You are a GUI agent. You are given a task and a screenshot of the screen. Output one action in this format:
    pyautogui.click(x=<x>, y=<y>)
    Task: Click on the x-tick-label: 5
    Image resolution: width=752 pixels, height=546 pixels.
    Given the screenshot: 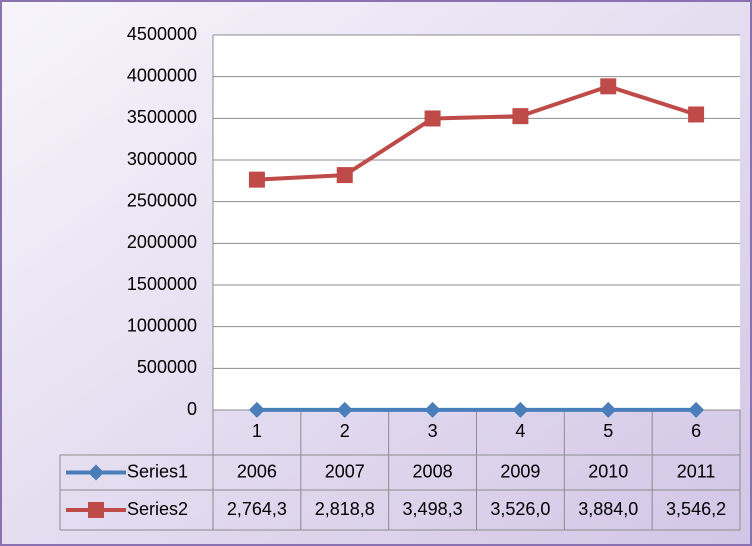 What is the action you would take?
    pyautogui.click(x=608, y=431)
    